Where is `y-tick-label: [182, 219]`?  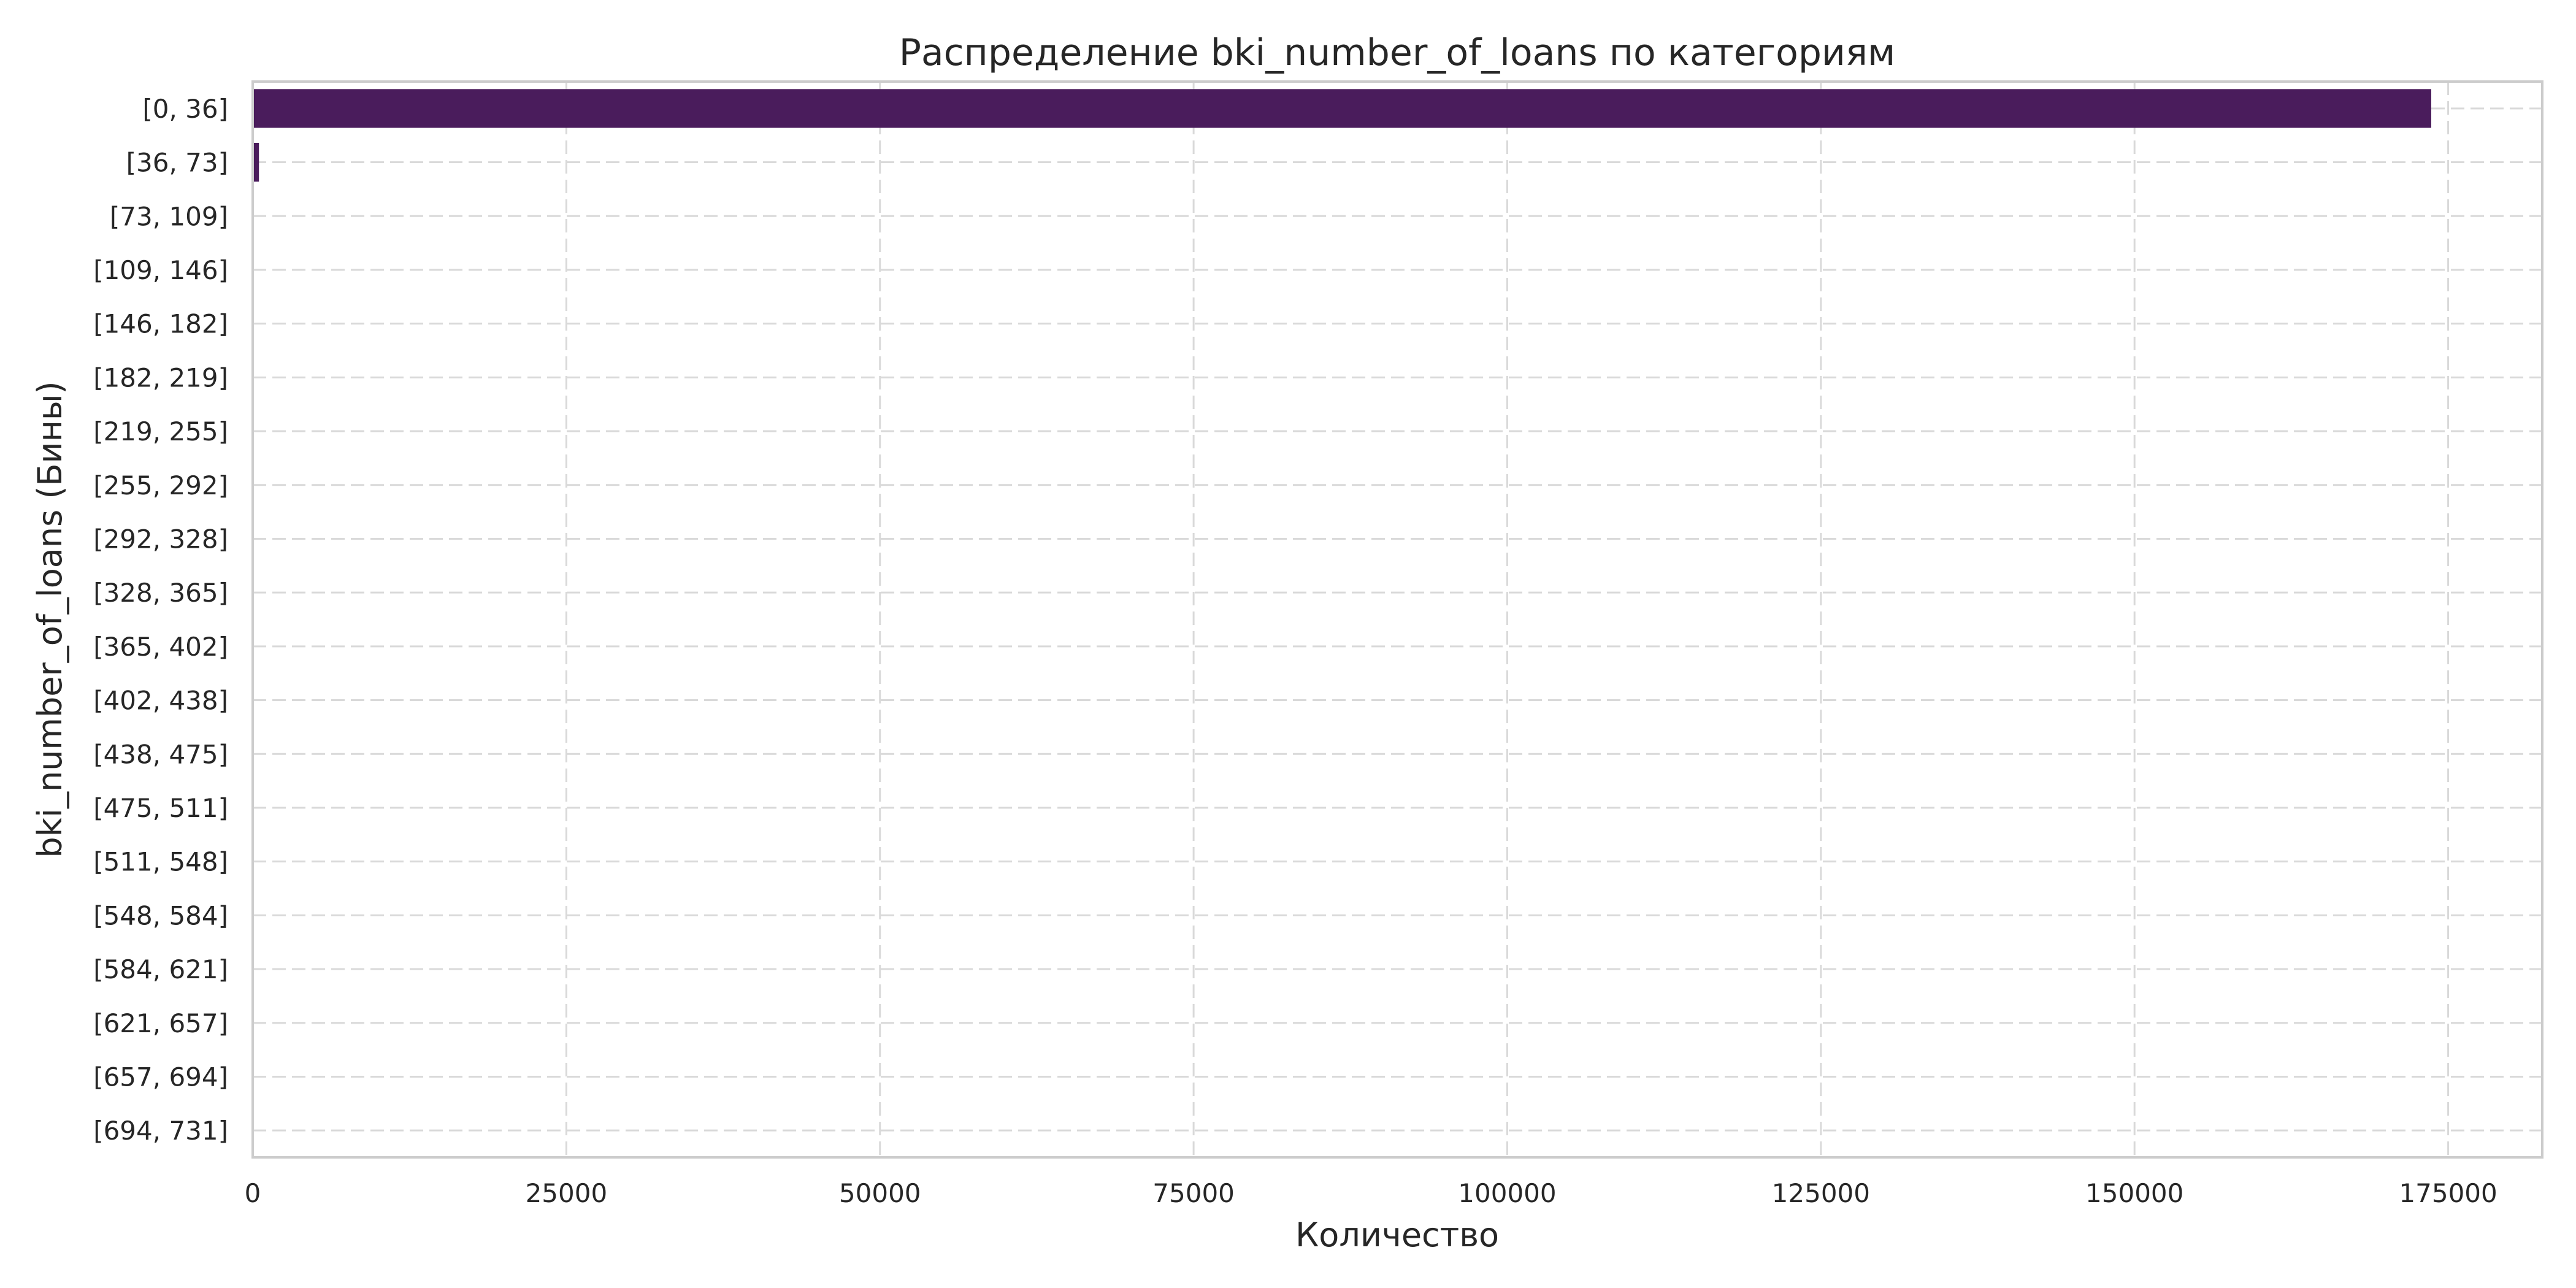
y-tick-label: [182, 219] is located at coordinates (160, 377).